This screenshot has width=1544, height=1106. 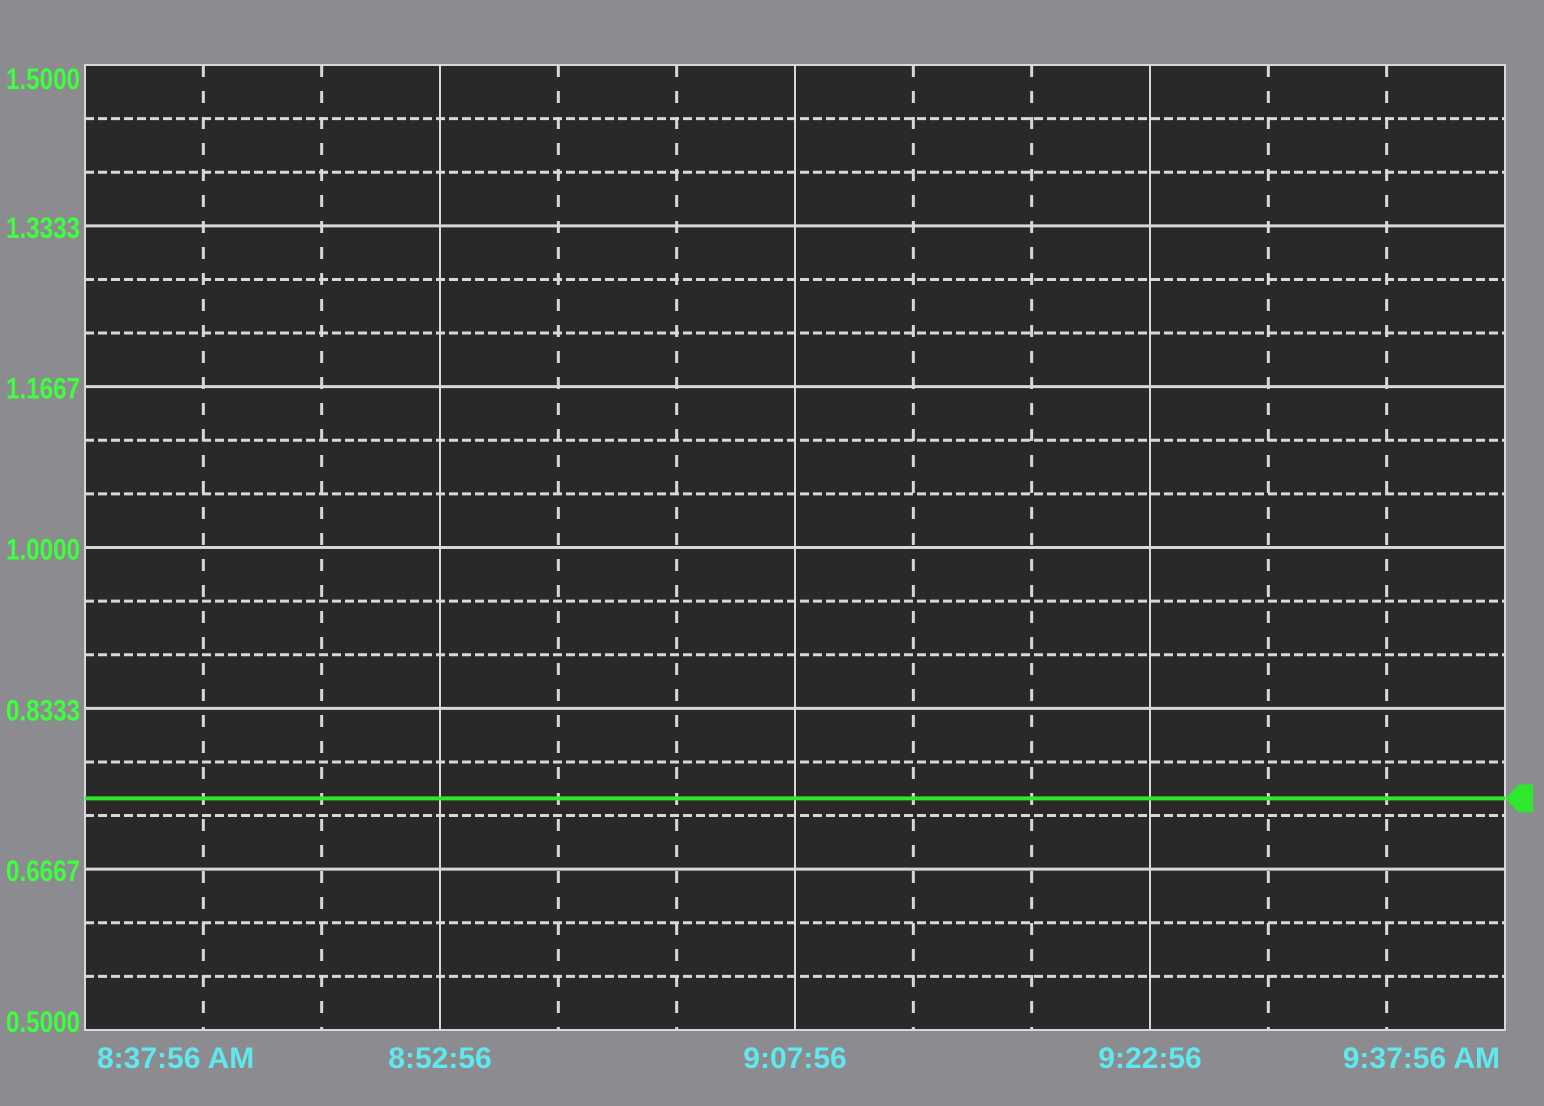 I want to click on y-tick-label: 1.1667, so click(x=43, y=389).